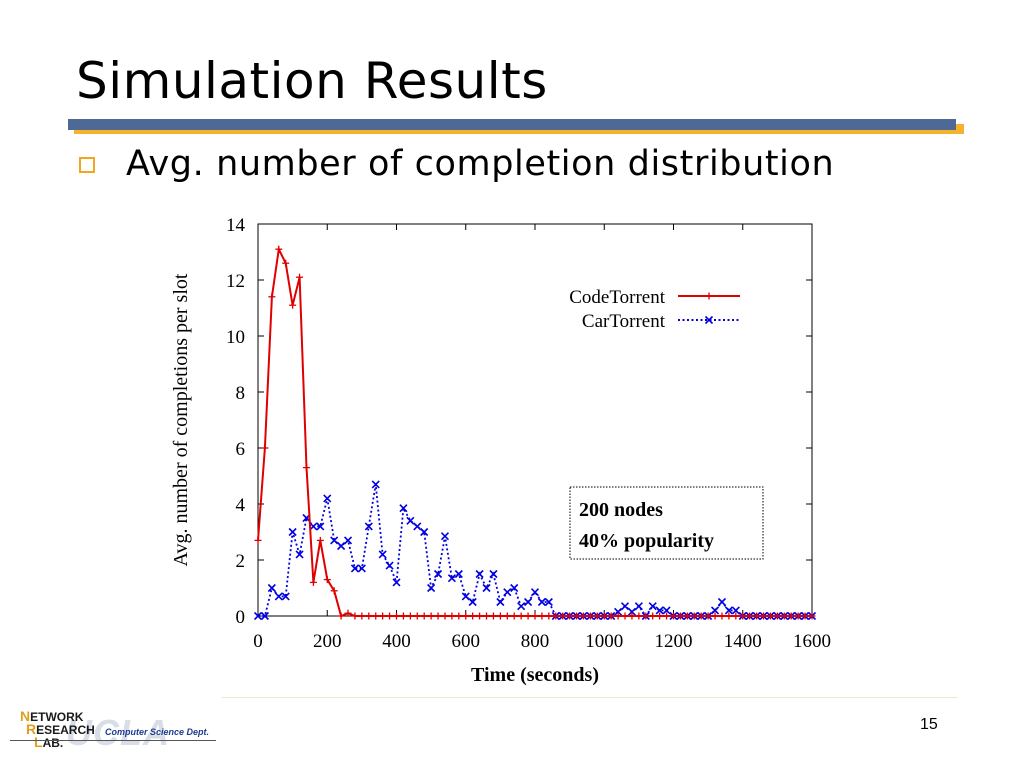 Image resolution: width=1024 pixels, height=768 pixels. I want to click on y-tick-label: 14, so click(236, 225).